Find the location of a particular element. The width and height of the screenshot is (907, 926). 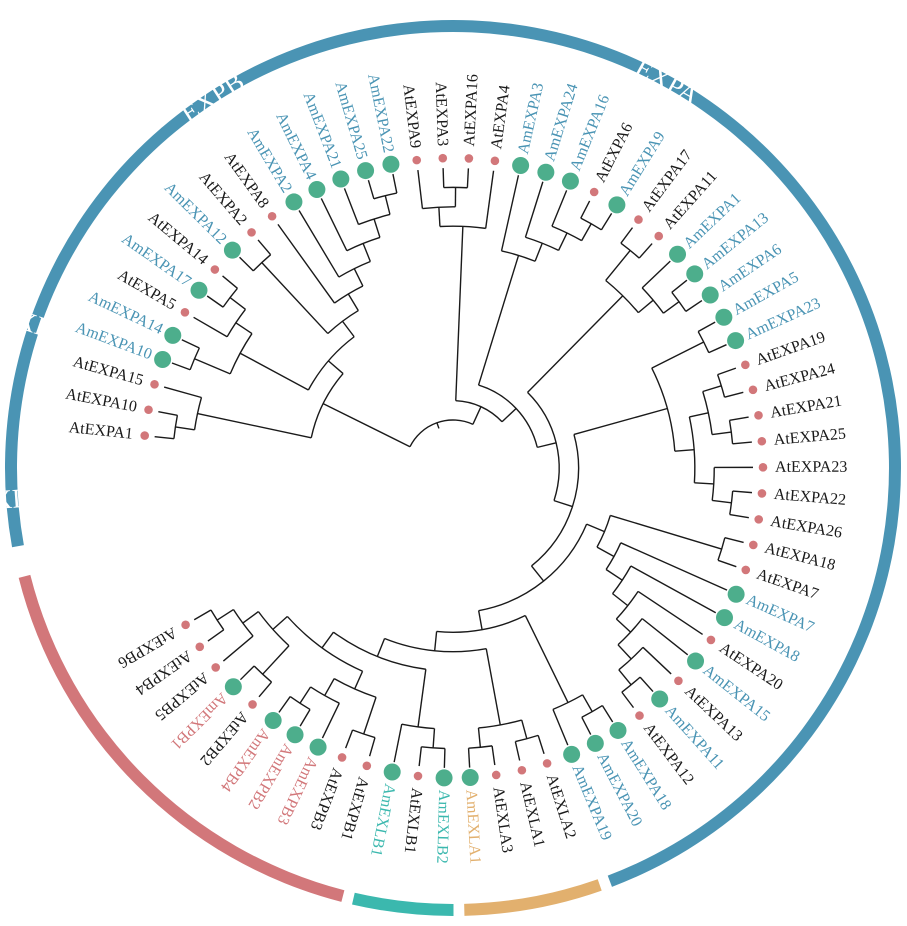

leaf-label-amexla1: AmEXLA1 is located at coordinates (472, 826).